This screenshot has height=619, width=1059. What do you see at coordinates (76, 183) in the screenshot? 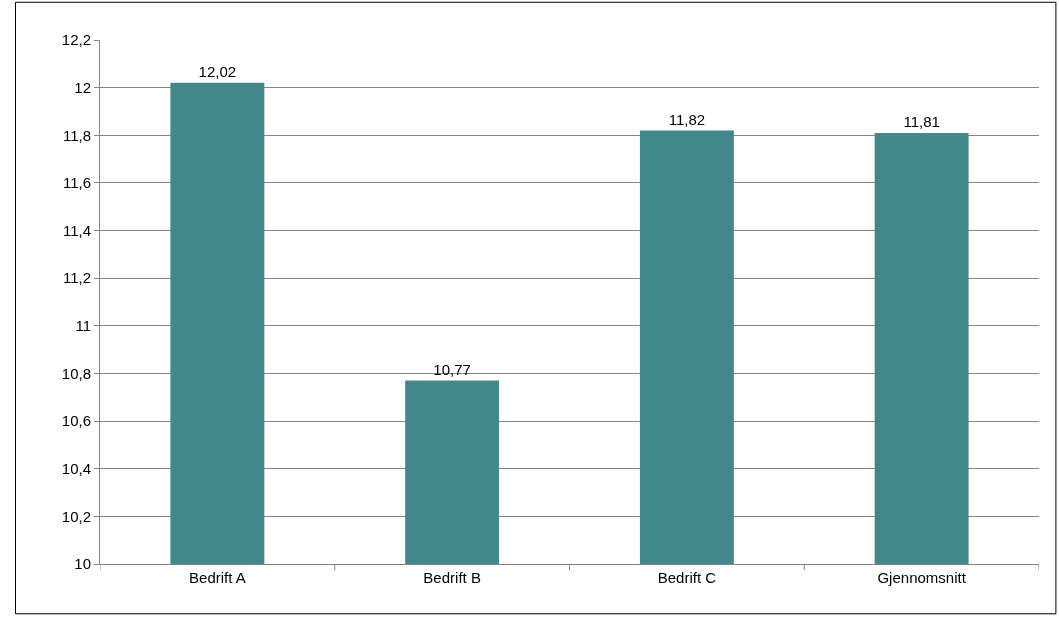
I see `y-tick-label: 11,6` at bounding box center [76, 183].